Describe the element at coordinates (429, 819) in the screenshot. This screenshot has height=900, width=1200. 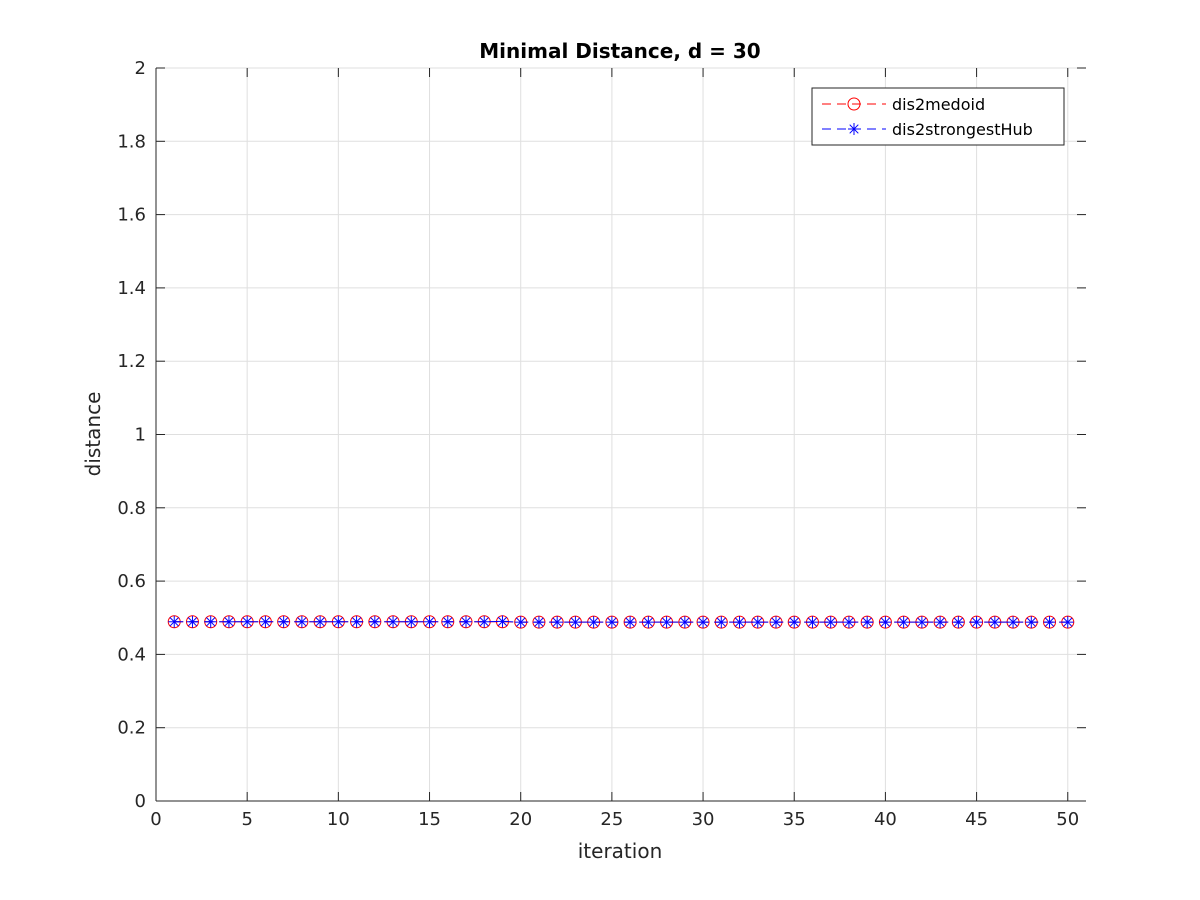
I see `x-tick-label: 15` at that location.